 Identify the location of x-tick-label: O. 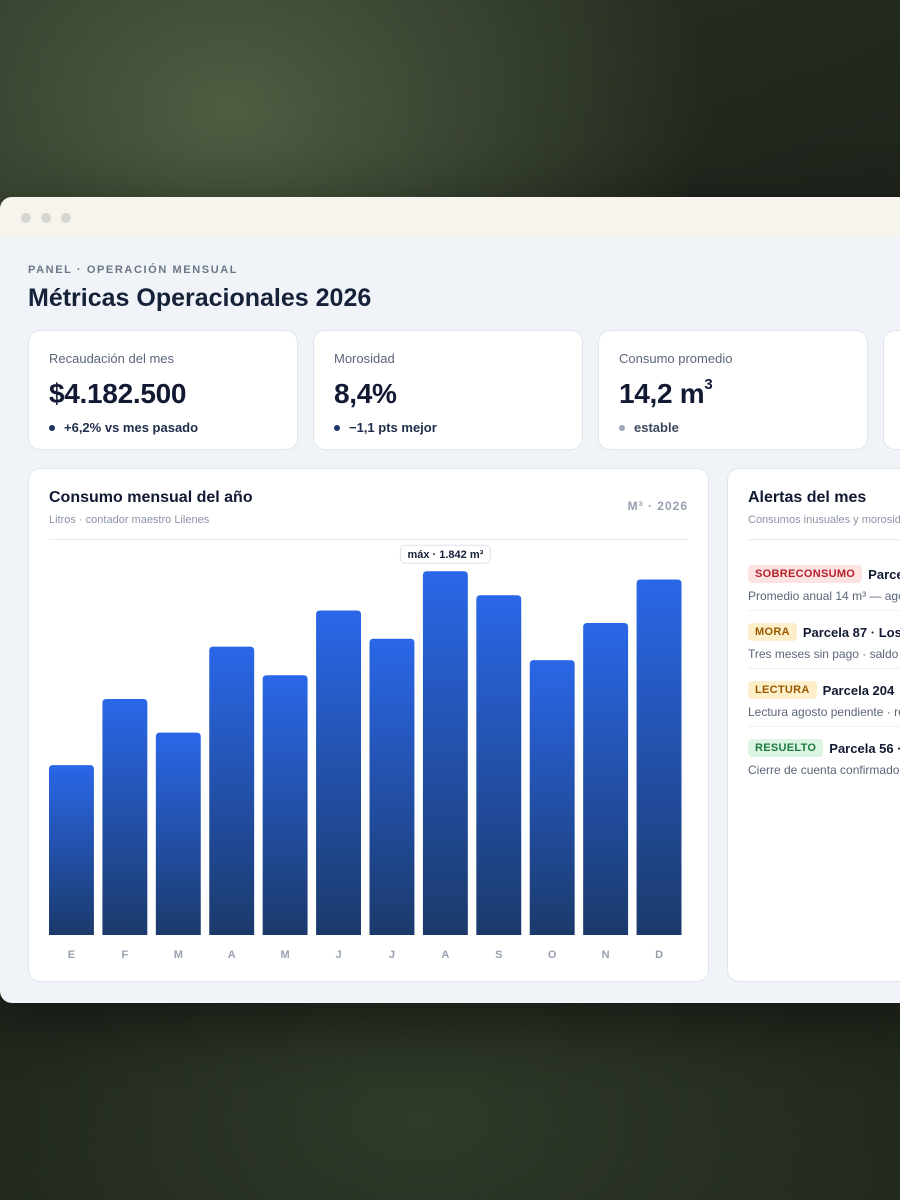
(552, 955).